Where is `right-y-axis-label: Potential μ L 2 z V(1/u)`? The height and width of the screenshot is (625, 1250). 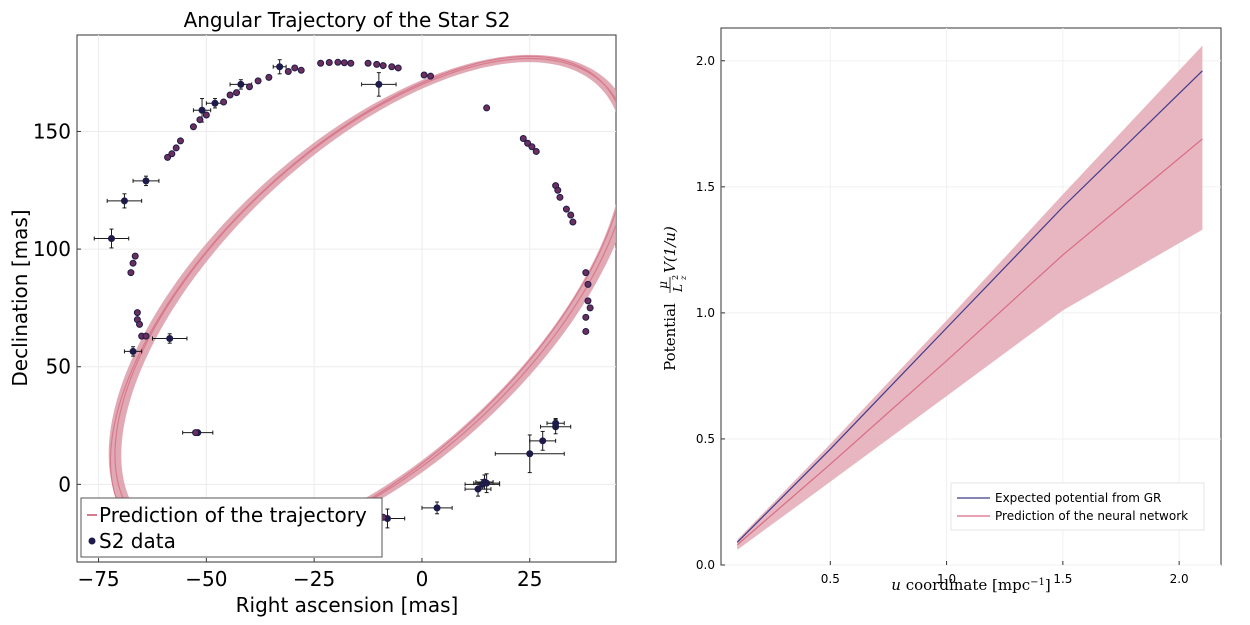 right-y-axis-label: Potential μ L 2 z V(1/u) is located at coordinates (672, 298).